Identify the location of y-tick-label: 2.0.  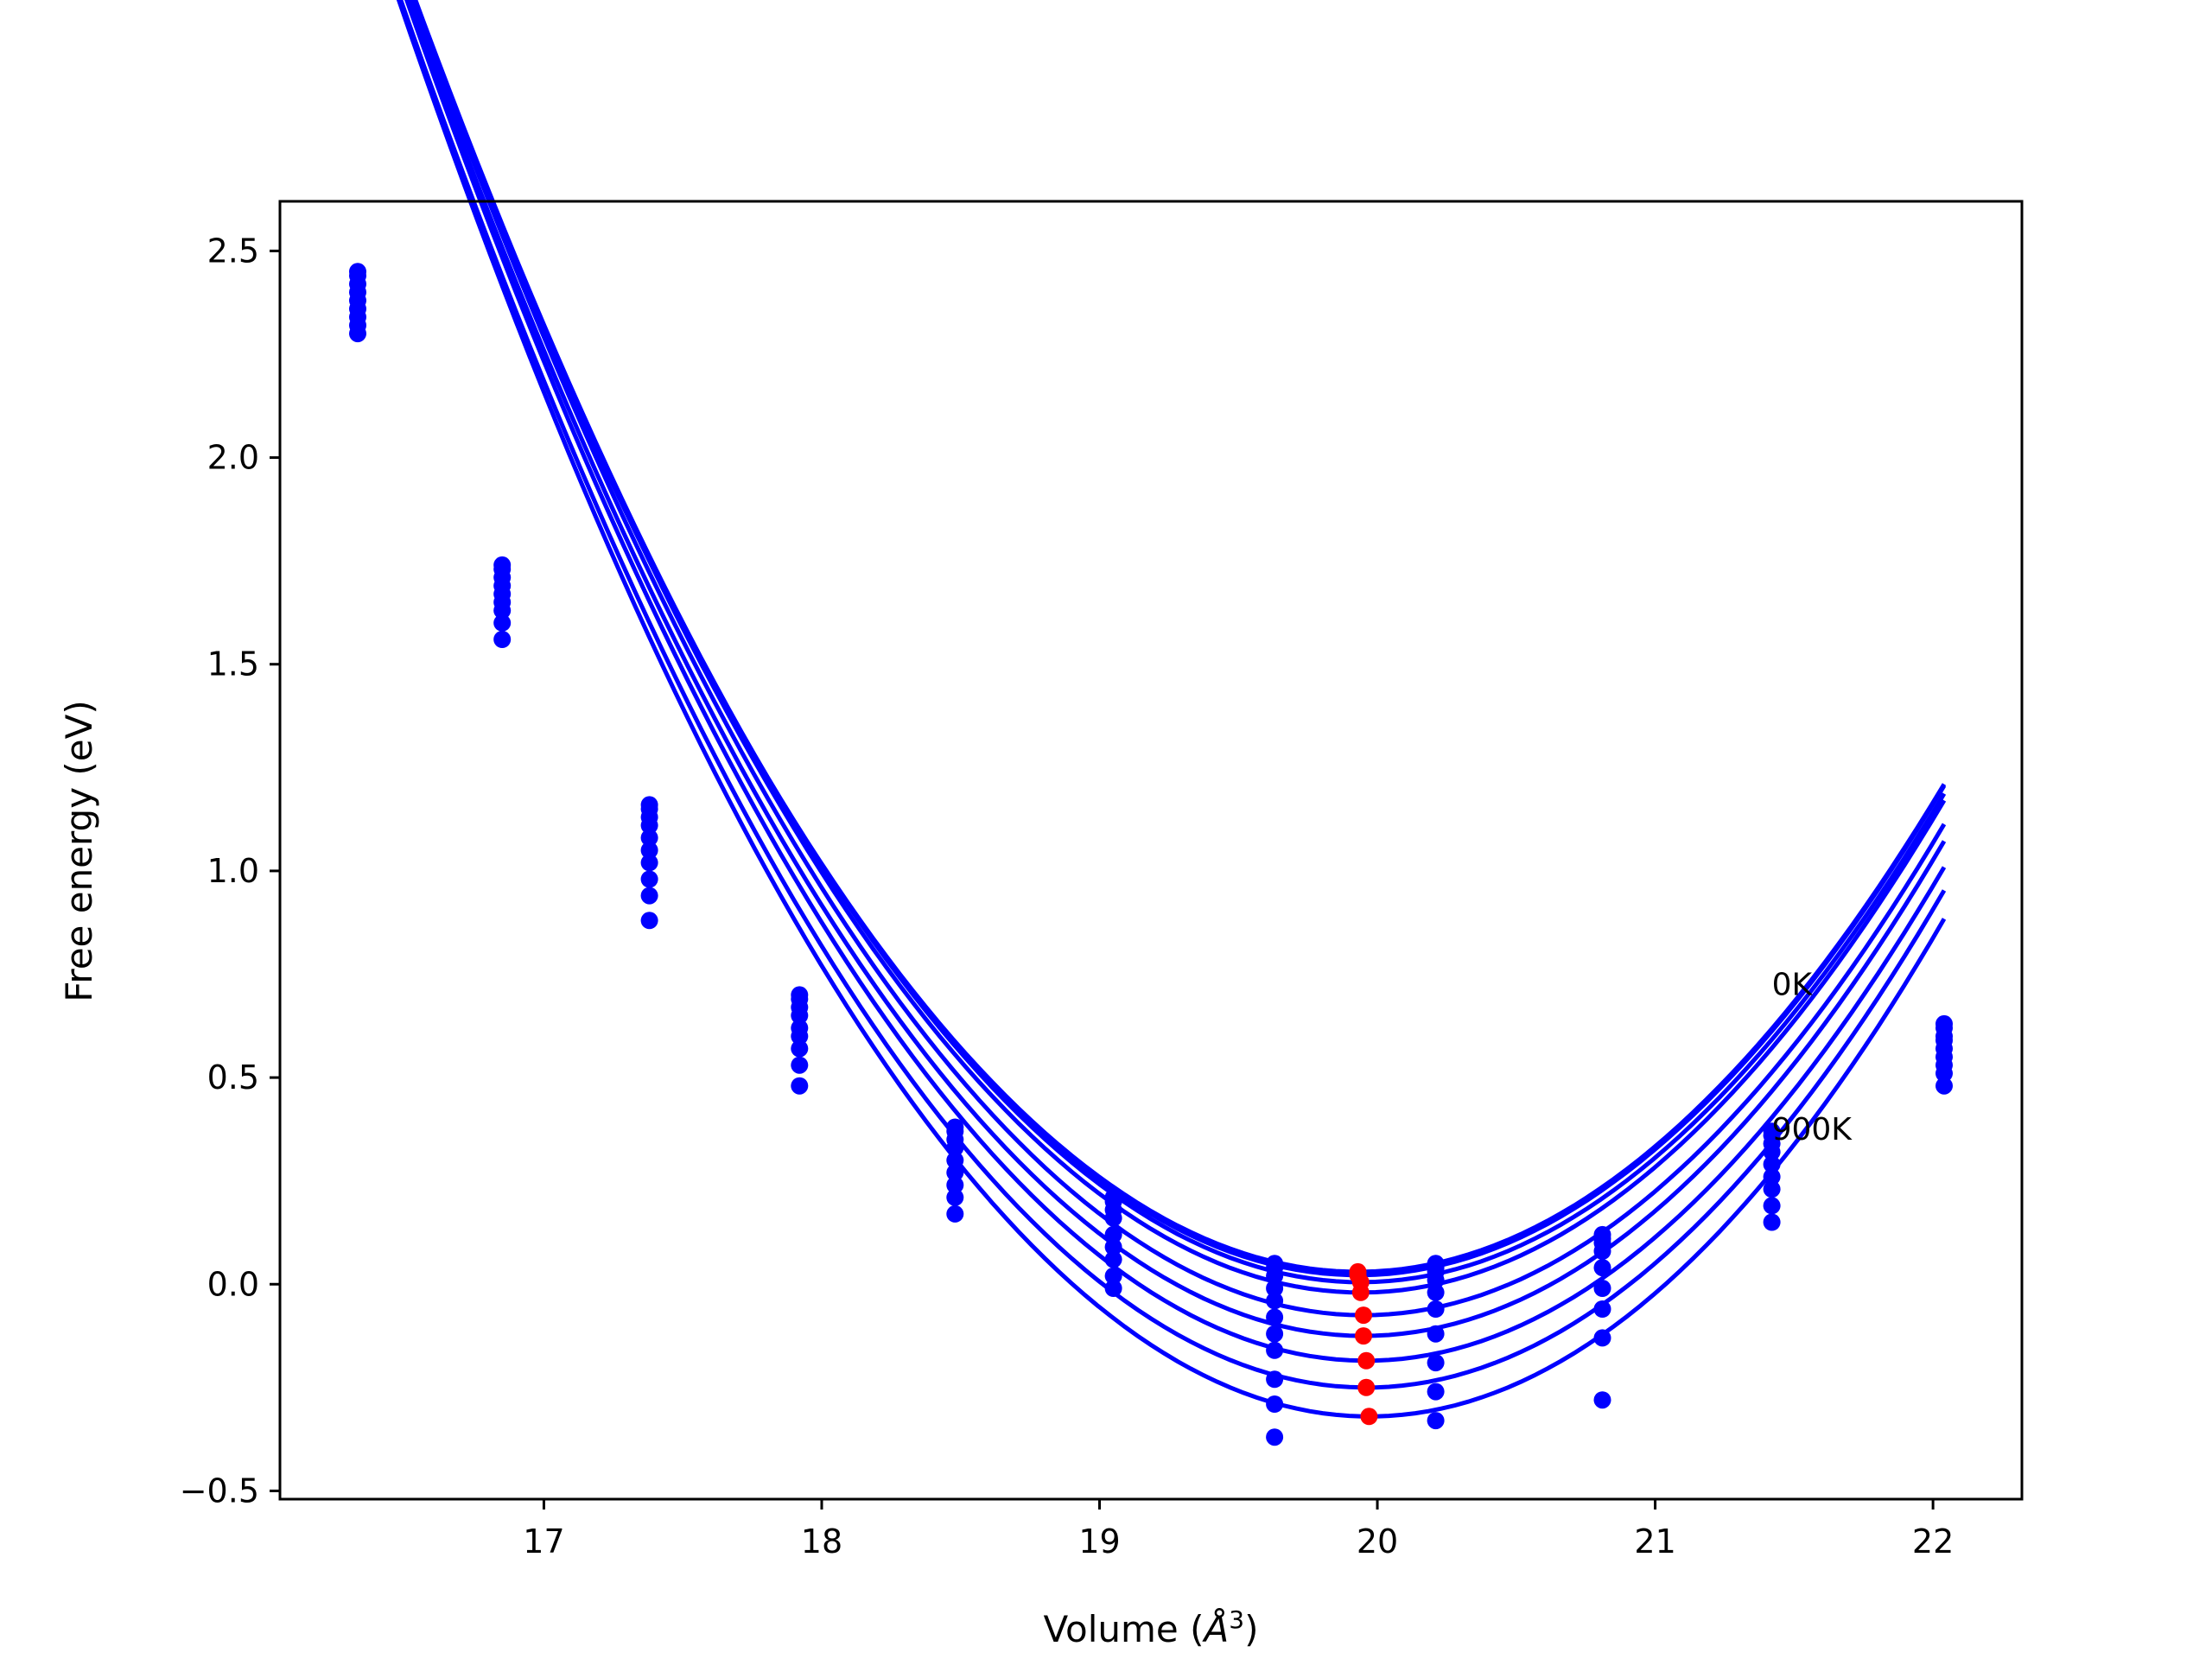
(233, 458).